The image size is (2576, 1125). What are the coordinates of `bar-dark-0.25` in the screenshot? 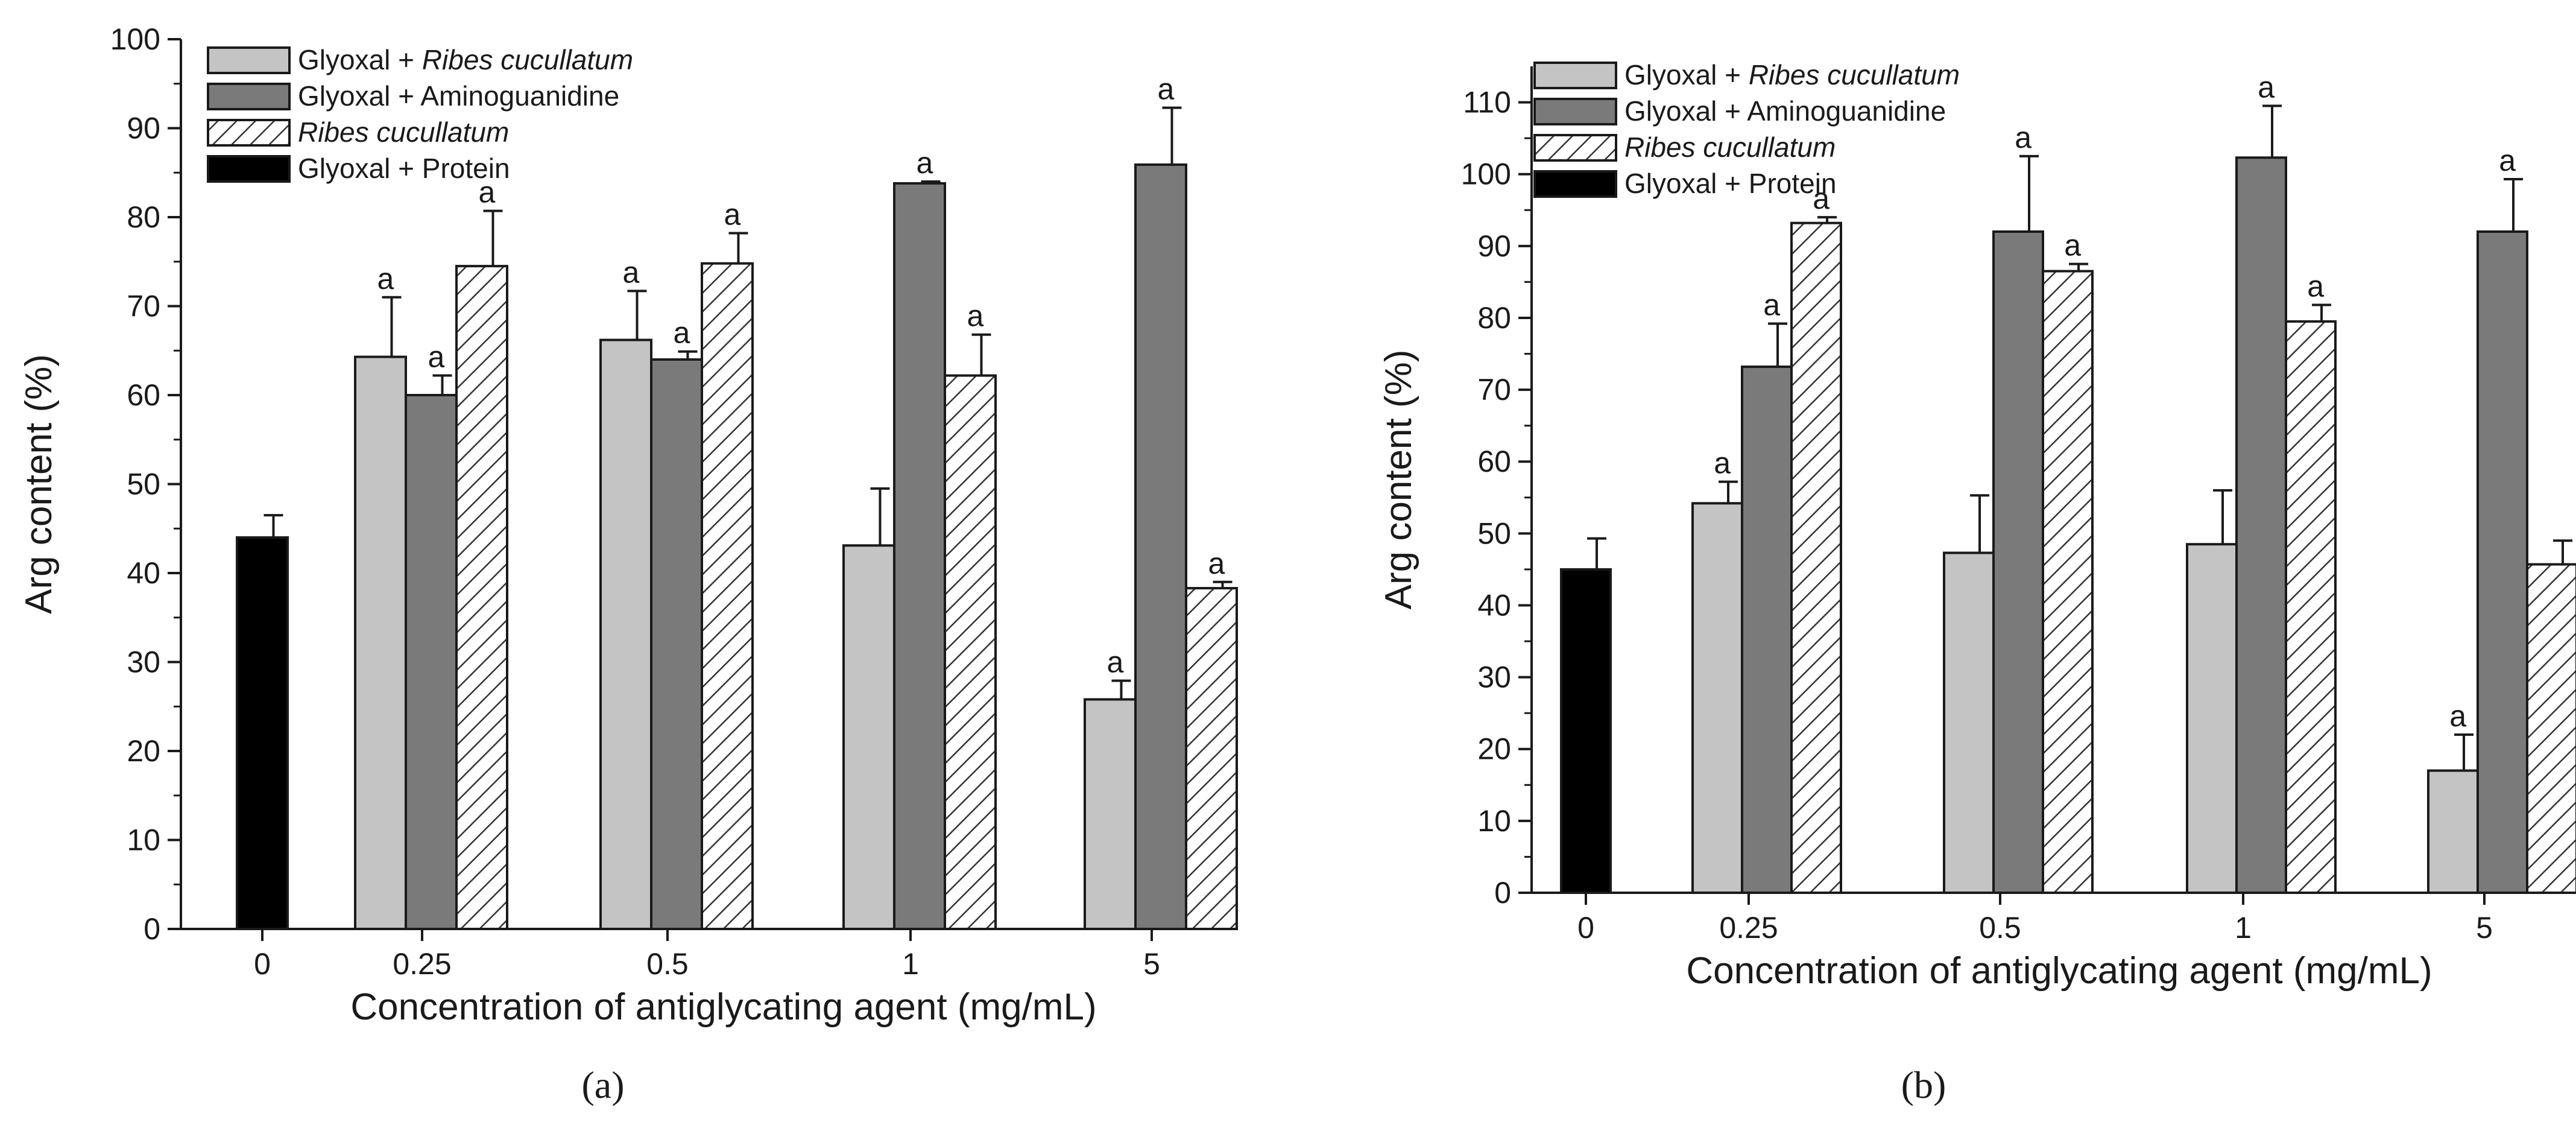 It's located at (1767, 629).